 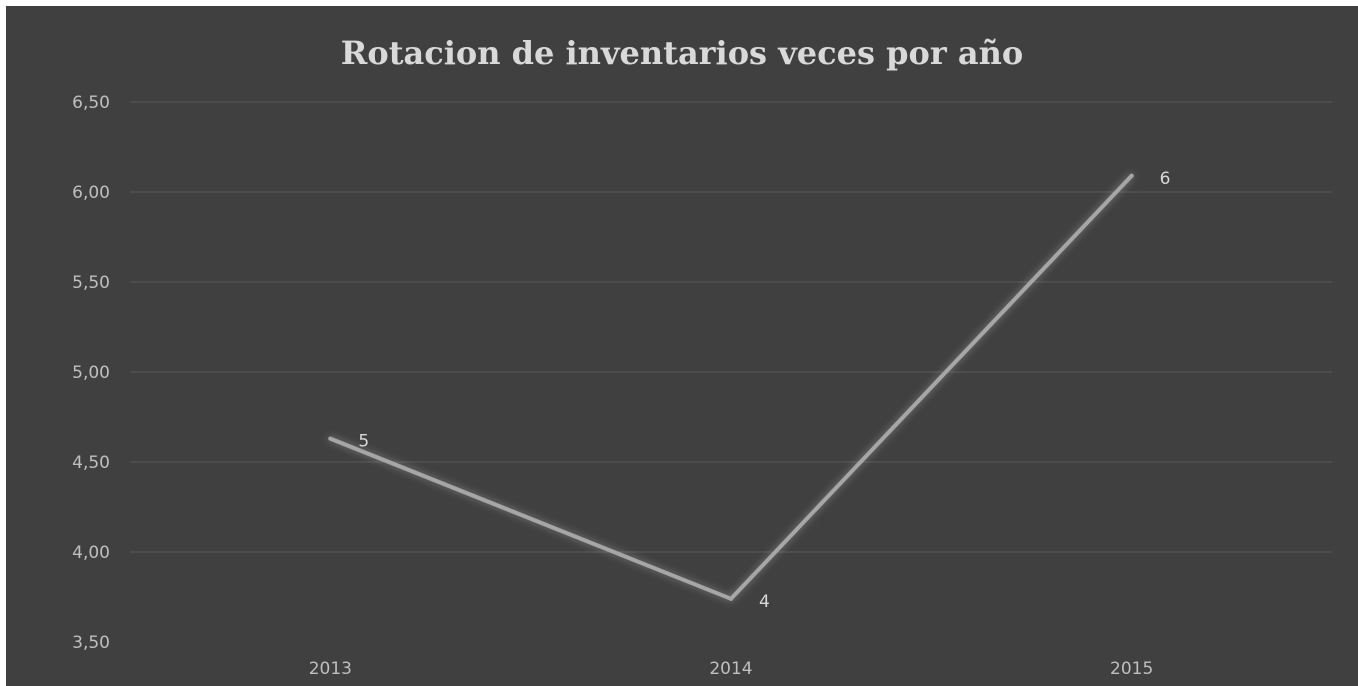 What do you see at coordinates (682, 53) in the screenshot?
I see `chart-title: Rotacion de inventarios veces por año` at bounding box center [682, 53].